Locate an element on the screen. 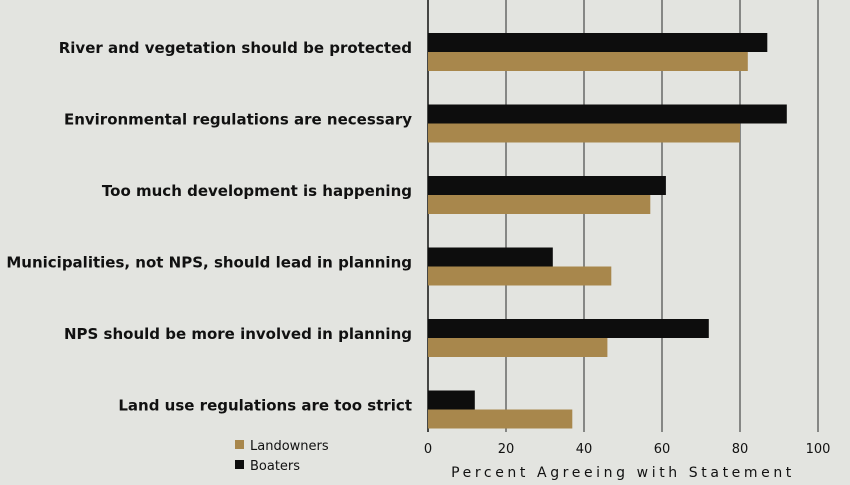 The width and height of the screenshot is (850, 485). x-tick-100: 100 is located at coordinates (818, 449).